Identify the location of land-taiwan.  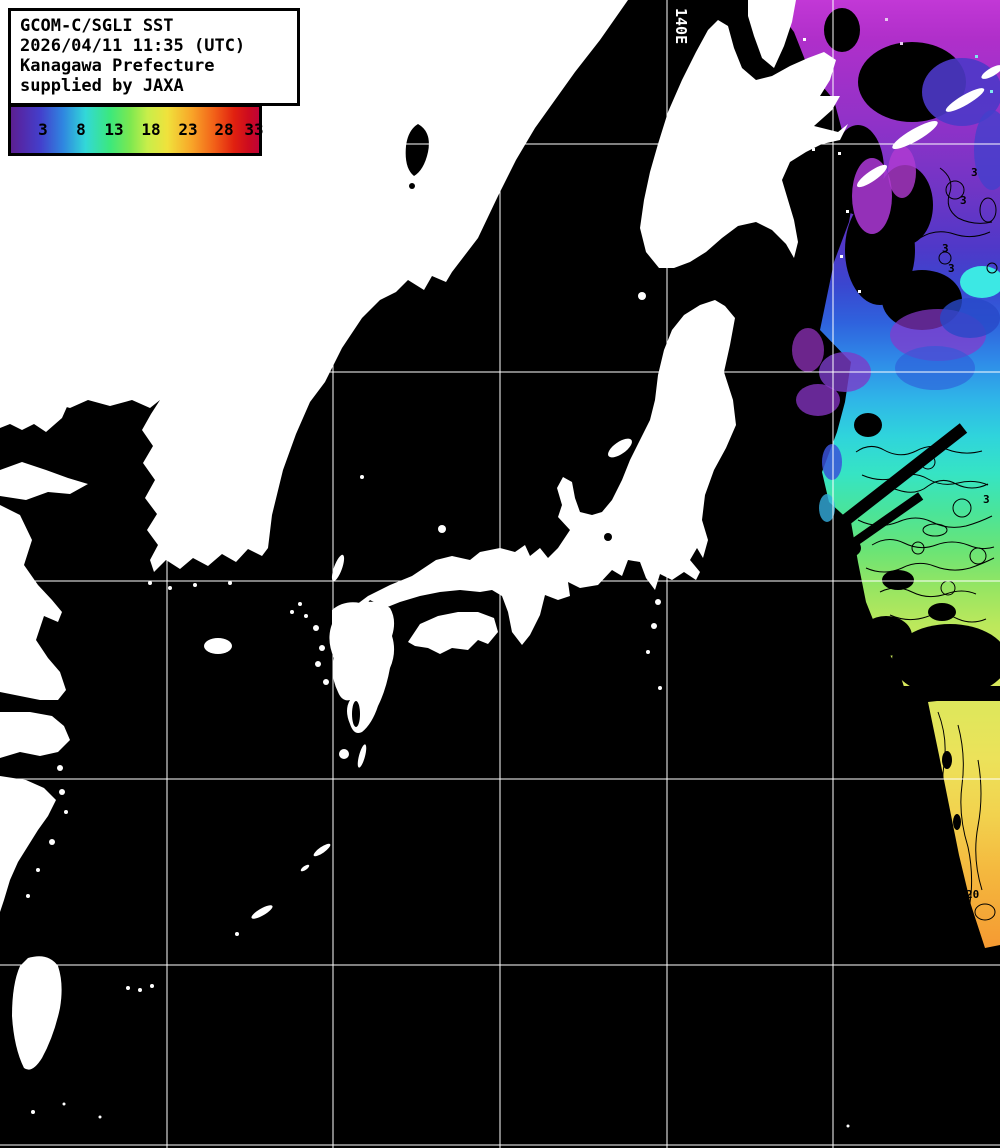
(37, 1013).